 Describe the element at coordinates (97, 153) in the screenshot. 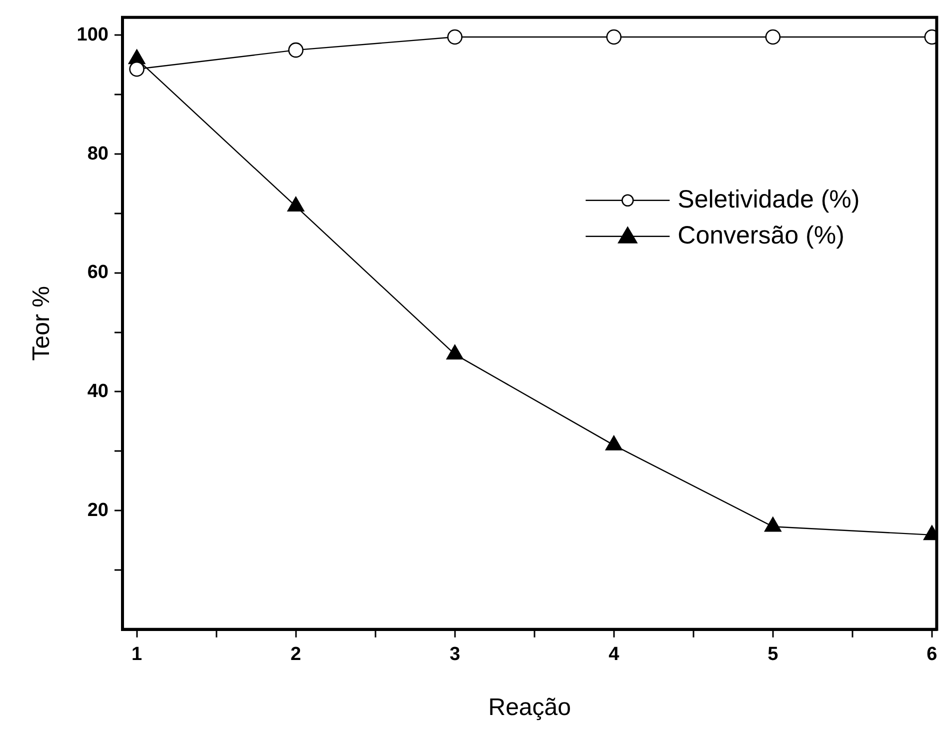

I see `y-tick-label: 80` at that location.